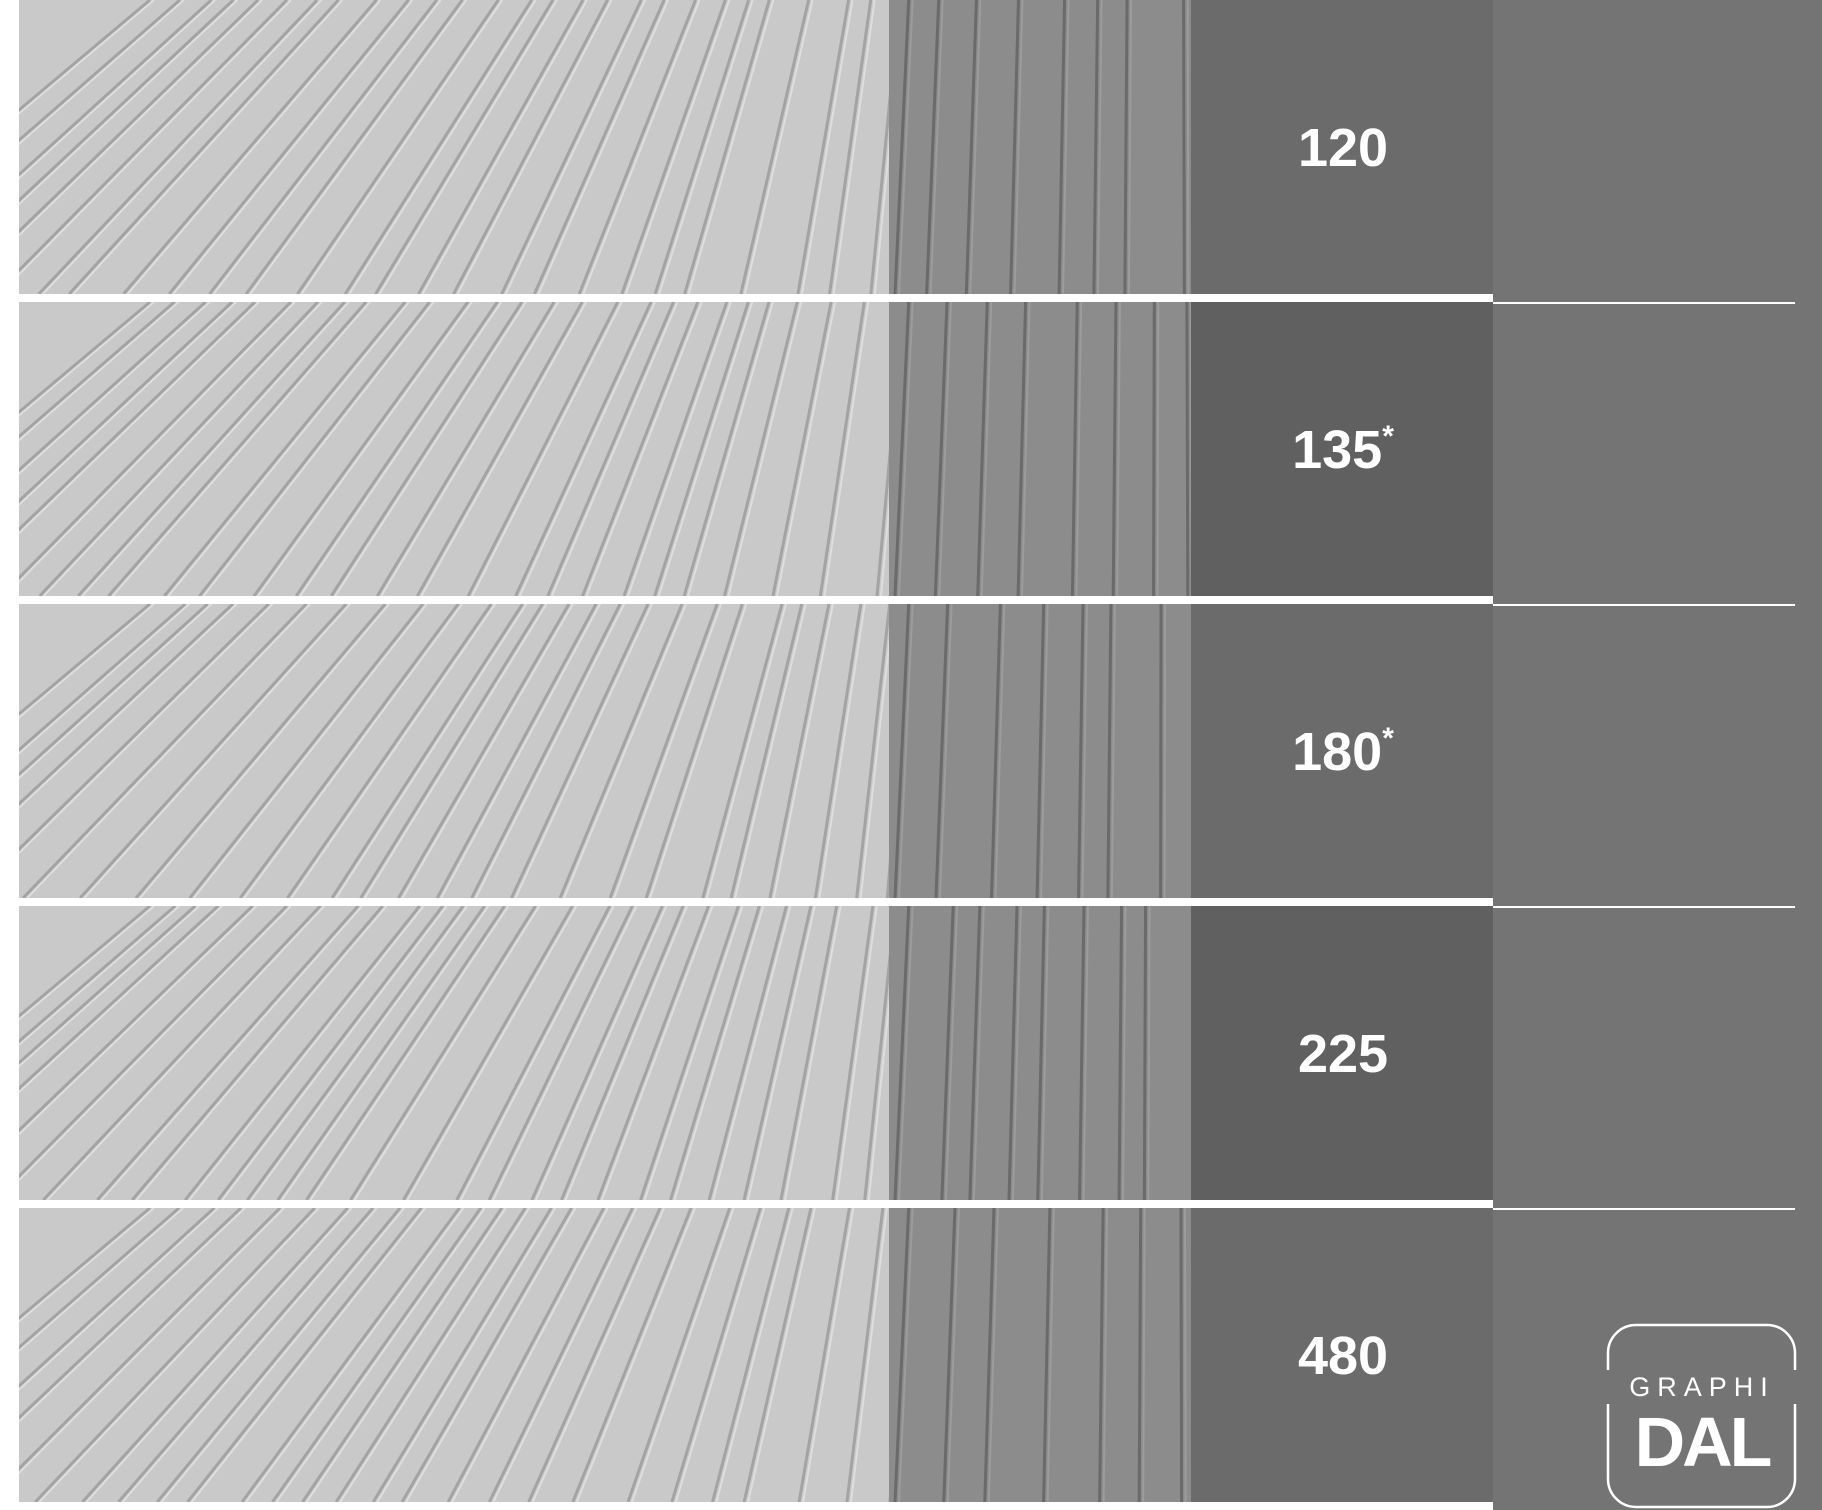 The image size is (1822, 1510). Describe the element at coordinates (1337, 450) in the screenshot. I see `size-value: 135` at that location.